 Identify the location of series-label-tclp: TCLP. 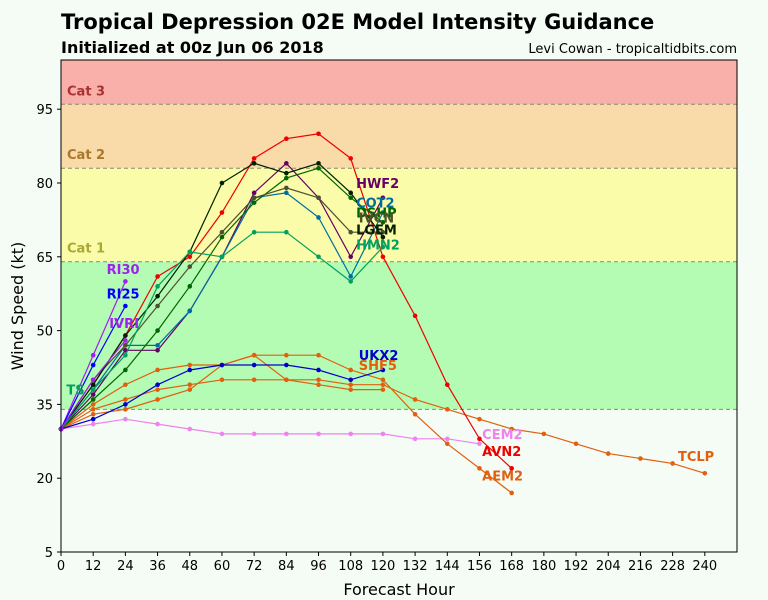
(696, 457).